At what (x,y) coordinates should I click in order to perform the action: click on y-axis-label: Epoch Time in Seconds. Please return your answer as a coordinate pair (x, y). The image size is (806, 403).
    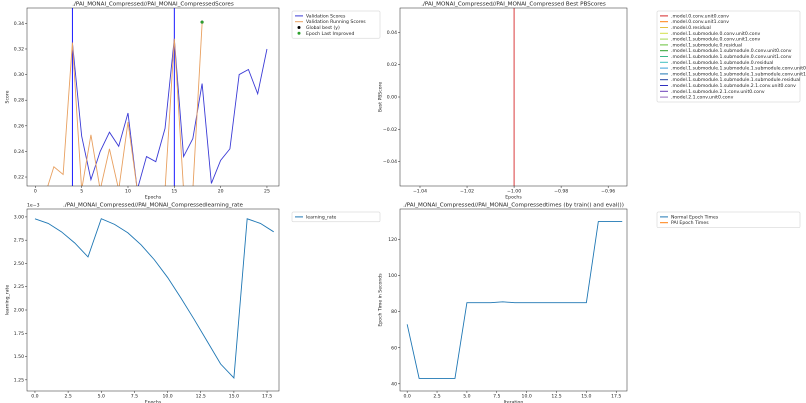
    Looking at the image, I should click on (381, 300).